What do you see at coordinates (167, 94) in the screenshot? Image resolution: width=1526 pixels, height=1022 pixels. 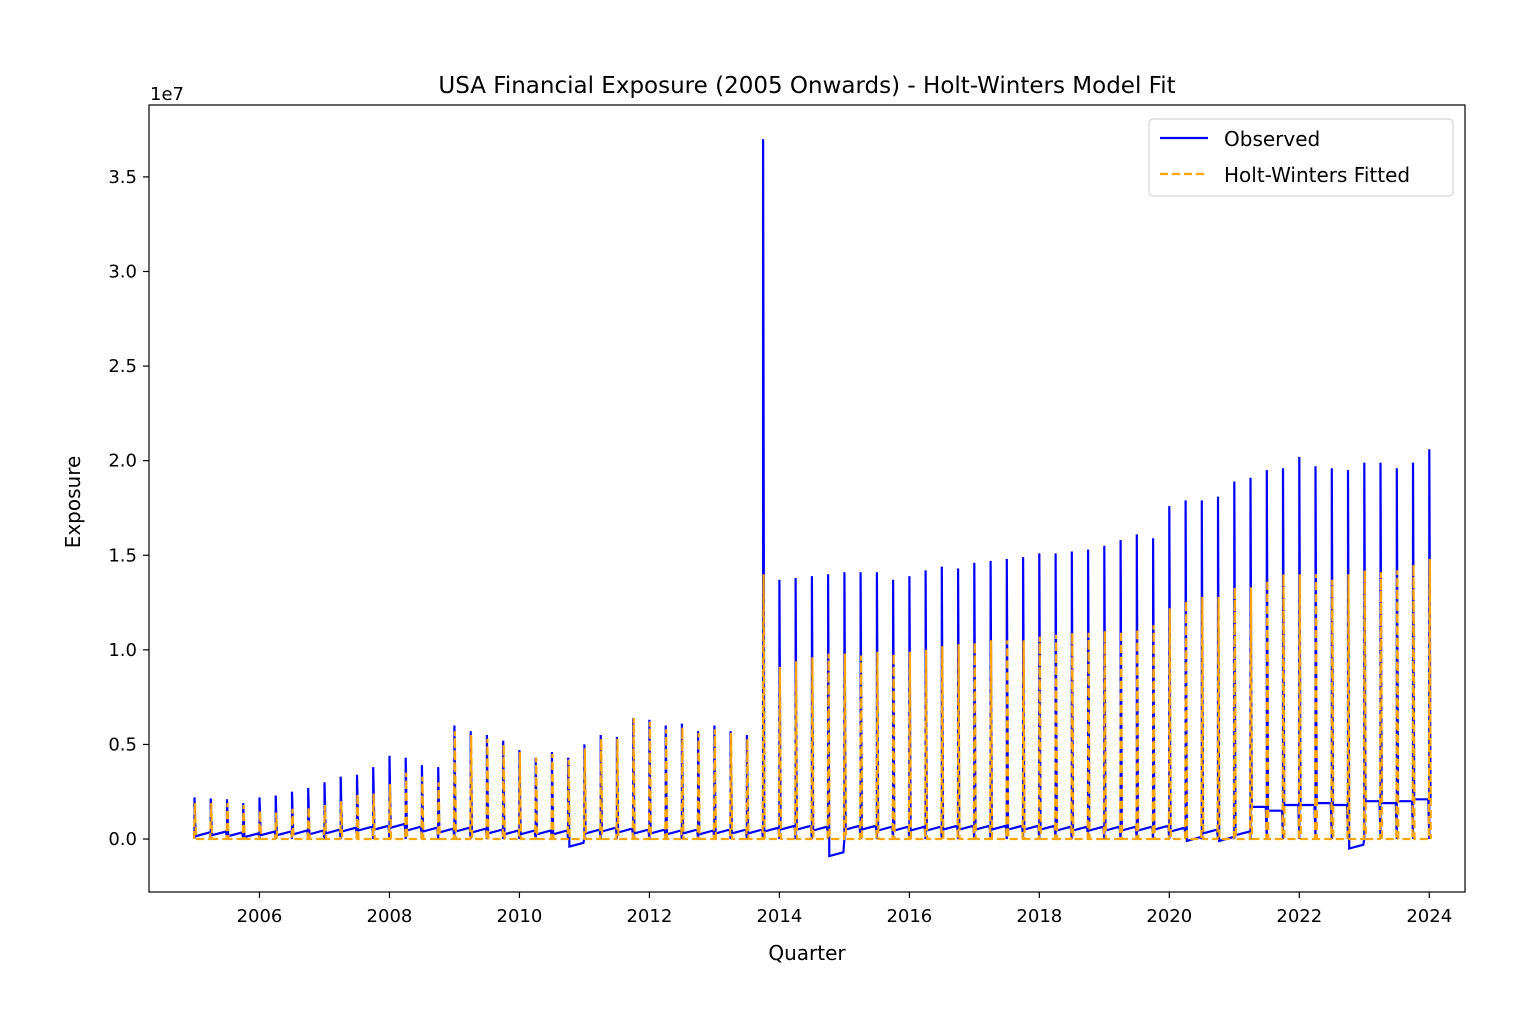 I see `y-scale-label: 1e7` at bounding box center [167, 94].